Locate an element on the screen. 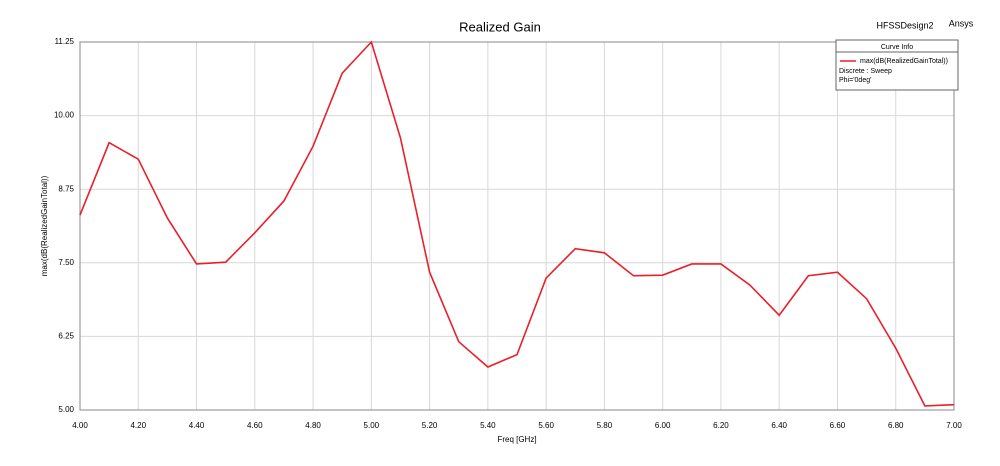  x-tick-label: 5.40 is located at coordinates (488, 425).